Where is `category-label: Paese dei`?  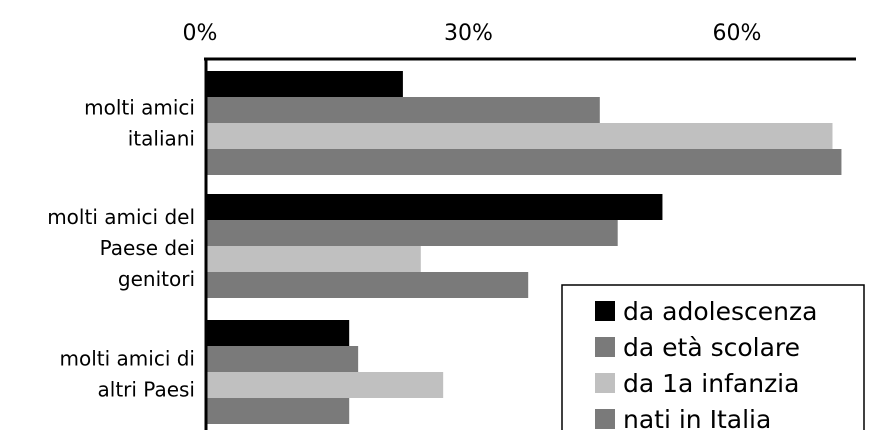
category-label: Paese dei is located at coordinates (147, 248).